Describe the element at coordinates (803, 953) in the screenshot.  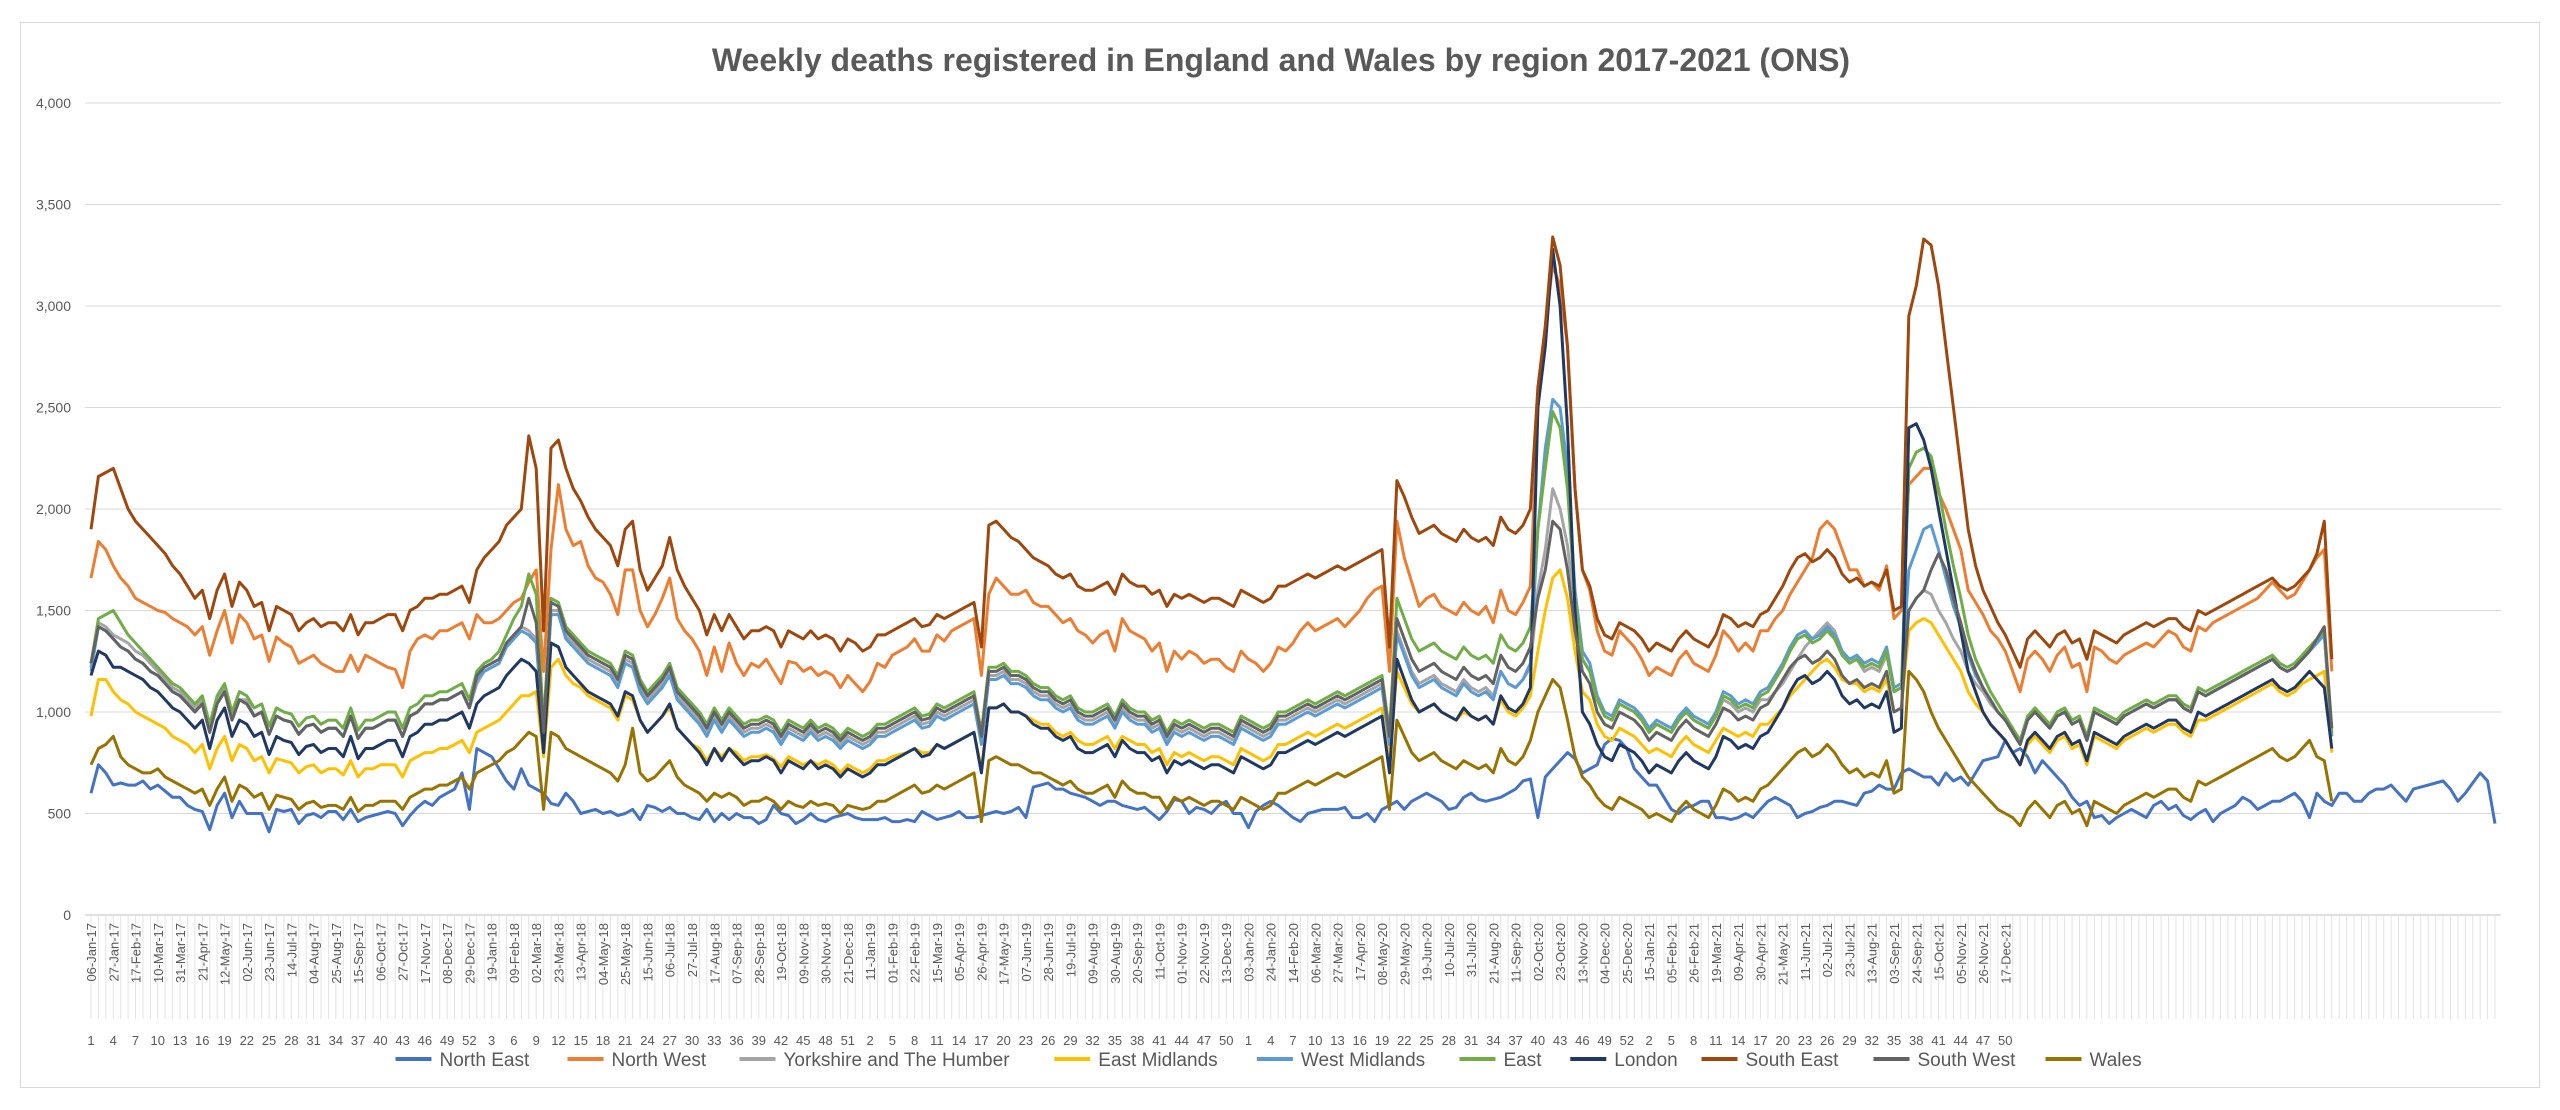
I see `x-date-label: 09-Nov-18` at that location.